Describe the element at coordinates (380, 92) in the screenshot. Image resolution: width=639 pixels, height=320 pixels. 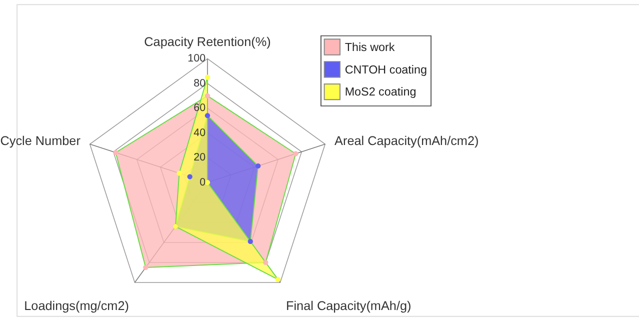
I see `legend-label: MoS2 coating` at that location.